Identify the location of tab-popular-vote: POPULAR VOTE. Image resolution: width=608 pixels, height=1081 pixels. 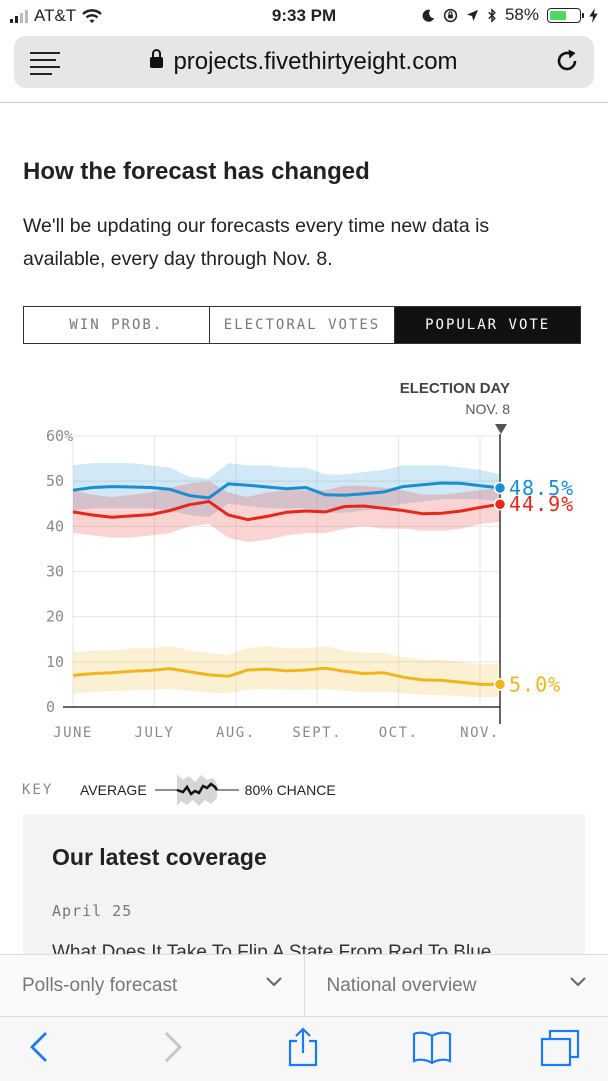
(487, 325).